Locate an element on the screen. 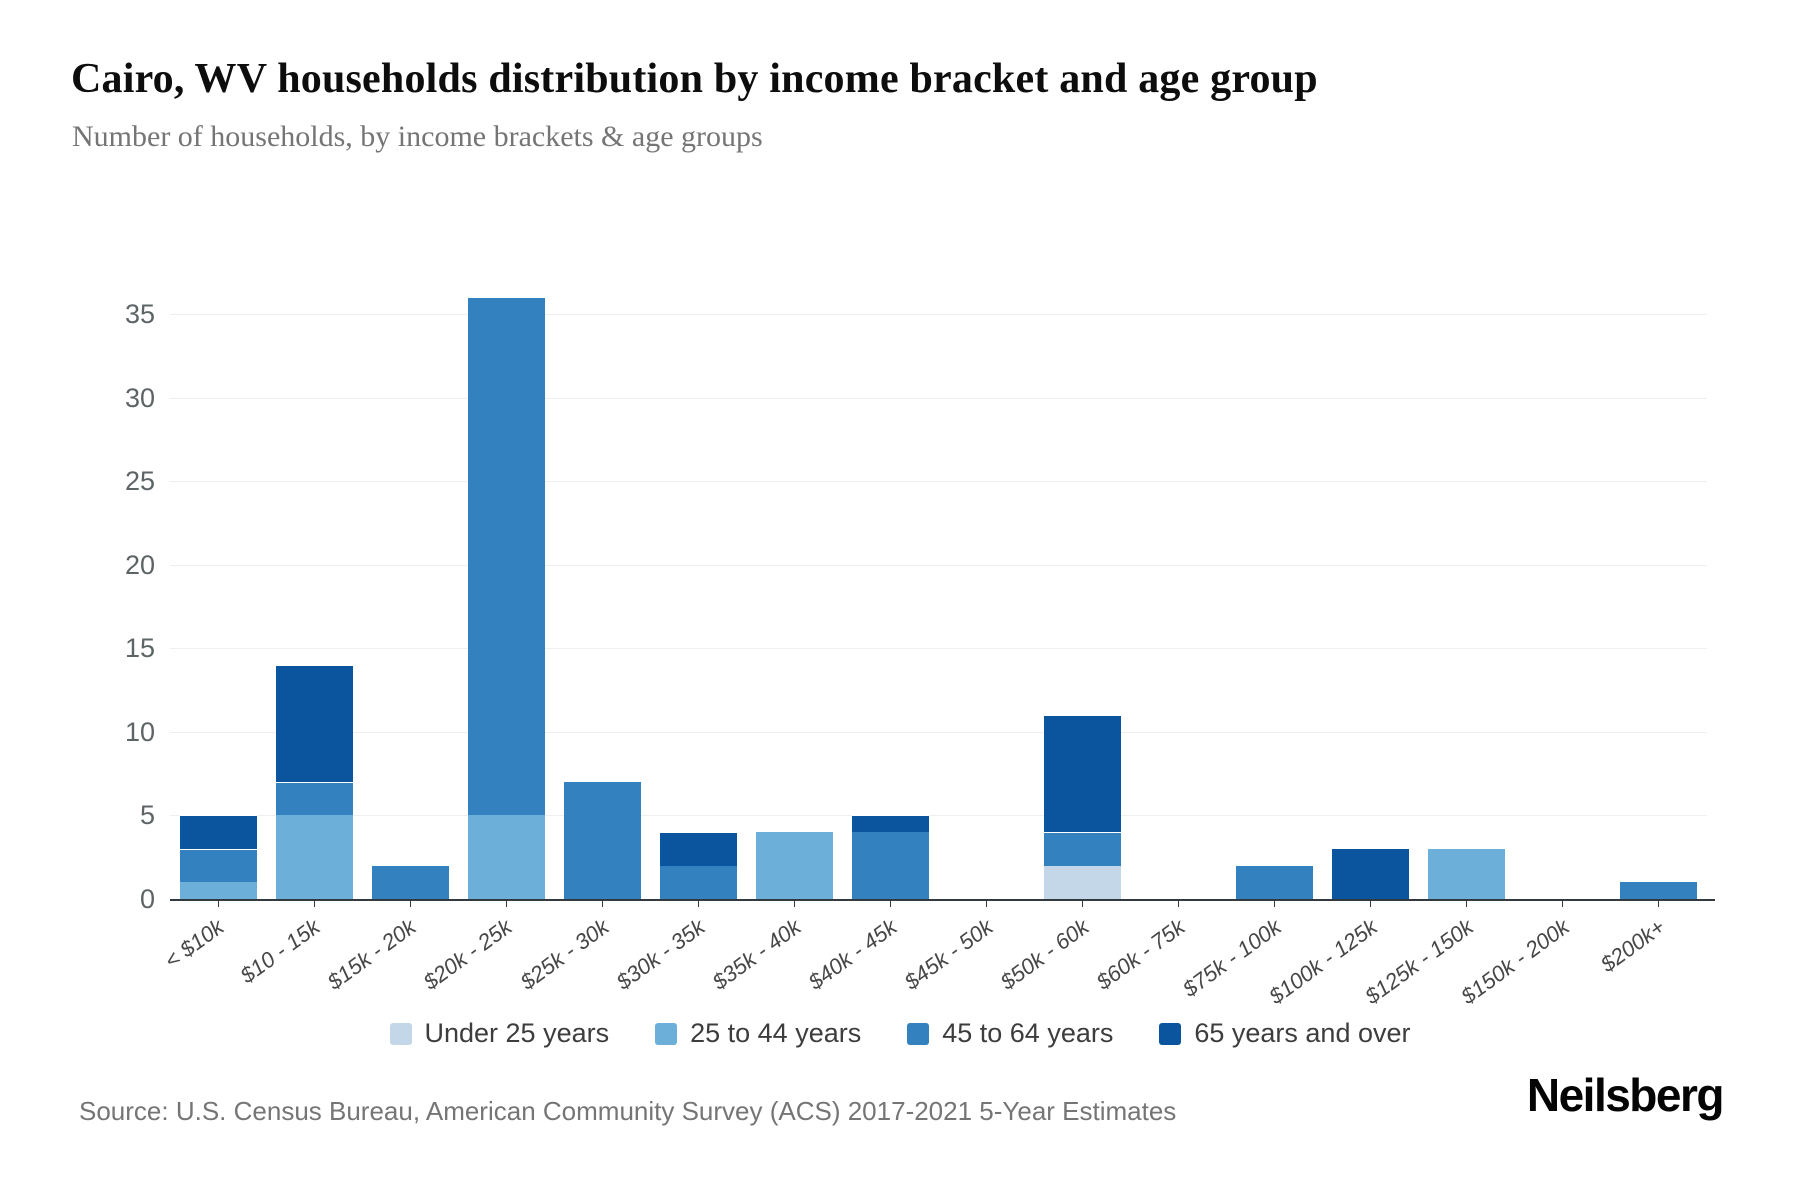  bar-segment-10-15k-25-to-44-years is located at coordinates (314, 857).